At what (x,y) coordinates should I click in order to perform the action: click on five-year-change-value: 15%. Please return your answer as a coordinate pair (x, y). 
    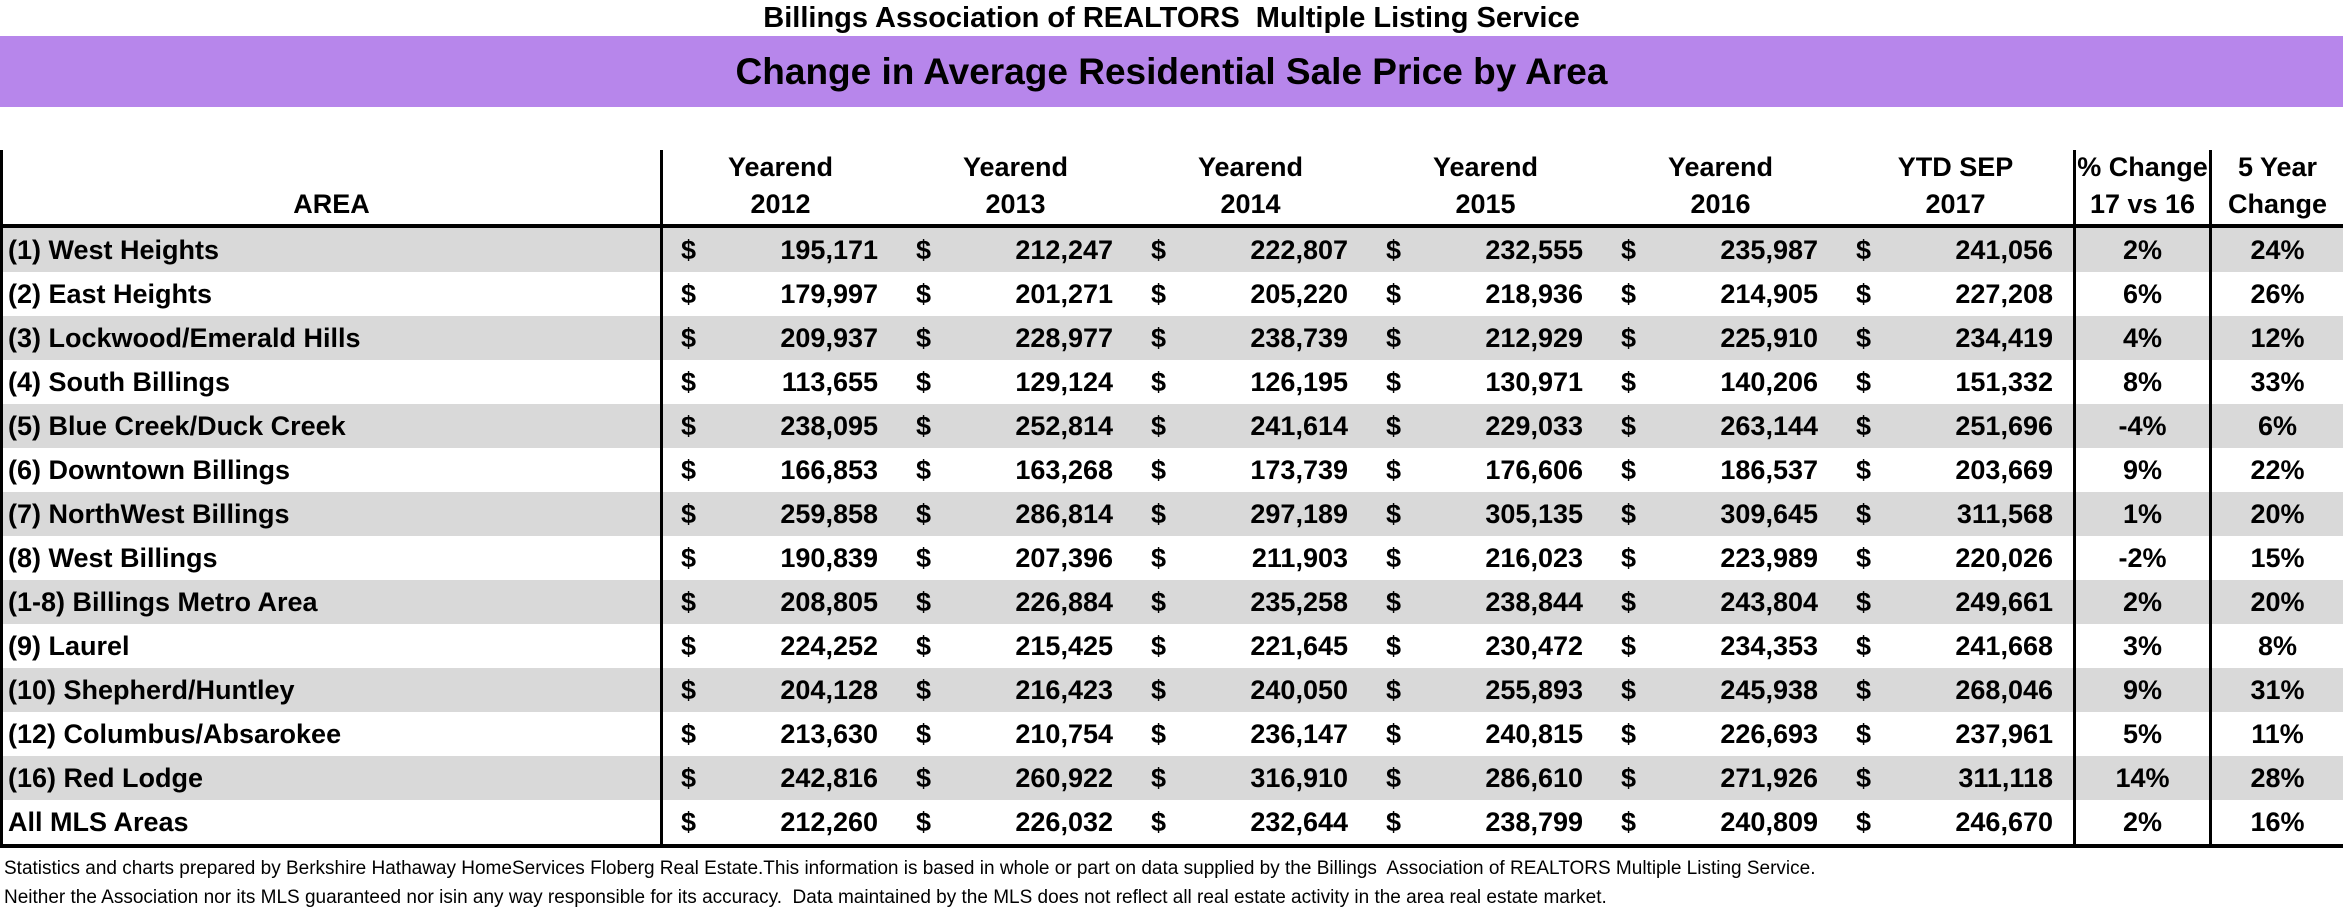
    Looking at the image, I should click on (2277, 558).